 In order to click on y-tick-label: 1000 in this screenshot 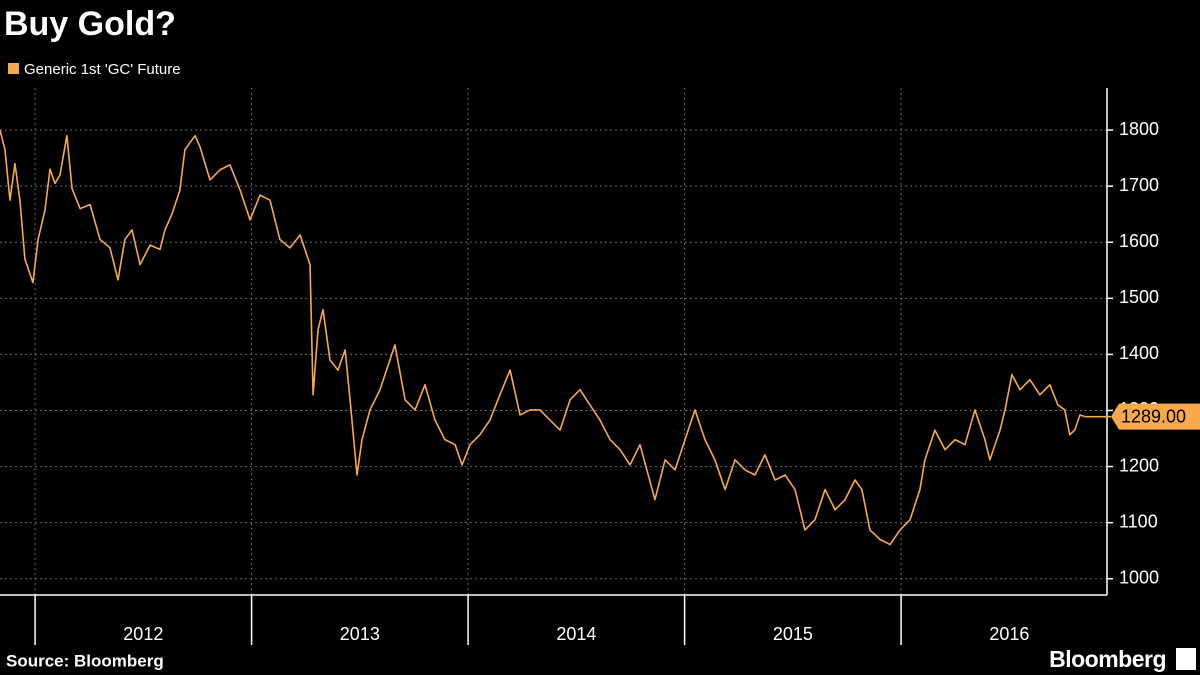, I will do `click(1139, 577)`.